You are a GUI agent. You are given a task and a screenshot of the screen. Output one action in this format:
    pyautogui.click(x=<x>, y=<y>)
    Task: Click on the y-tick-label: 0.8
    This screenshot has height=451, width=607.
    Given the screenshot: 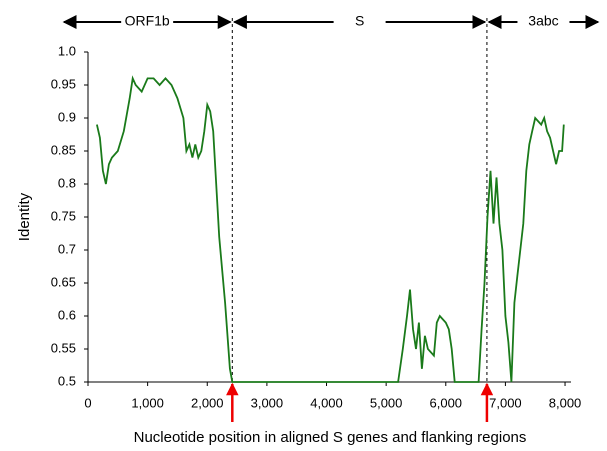 What is the action you would take?
    pyautogui.click(x=67, y=182)
    